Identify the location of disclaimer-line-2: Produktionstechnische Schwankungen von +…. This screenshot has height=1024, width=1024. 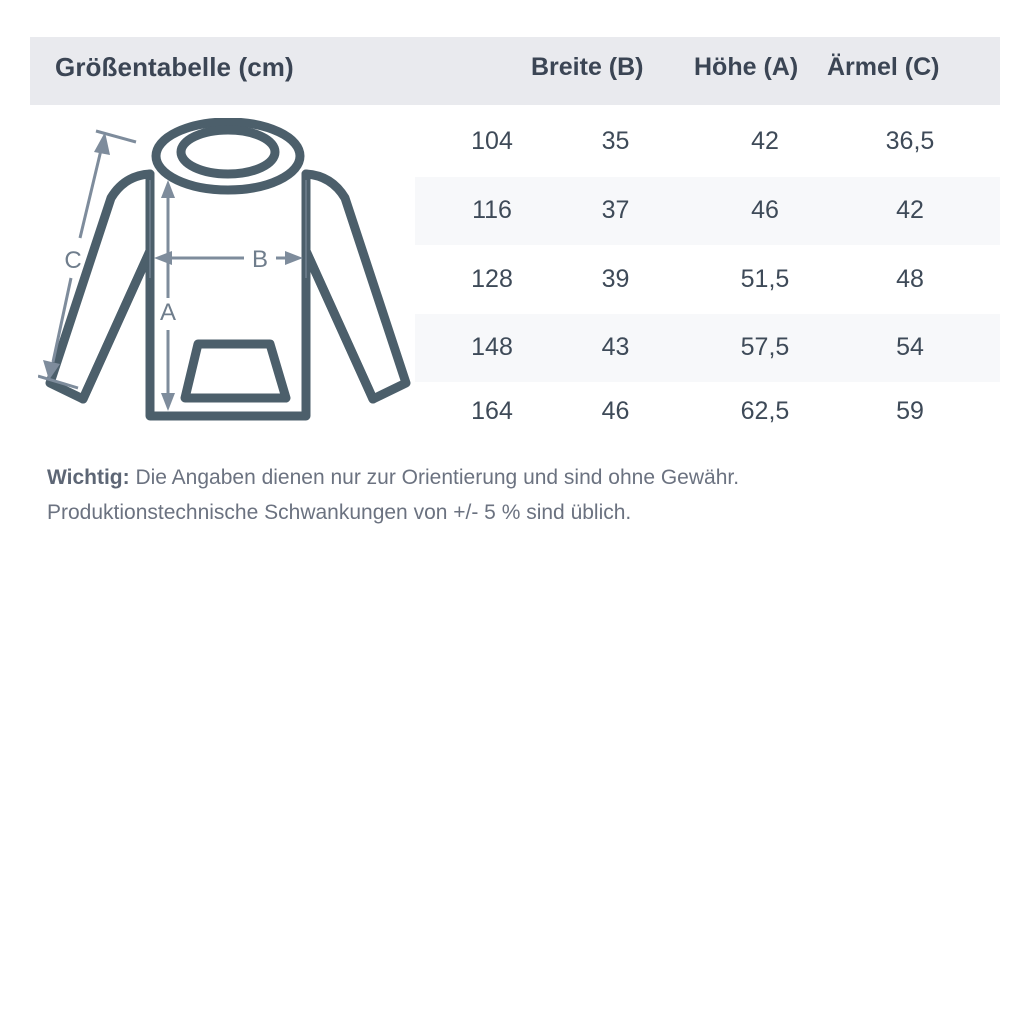
(339, 512).